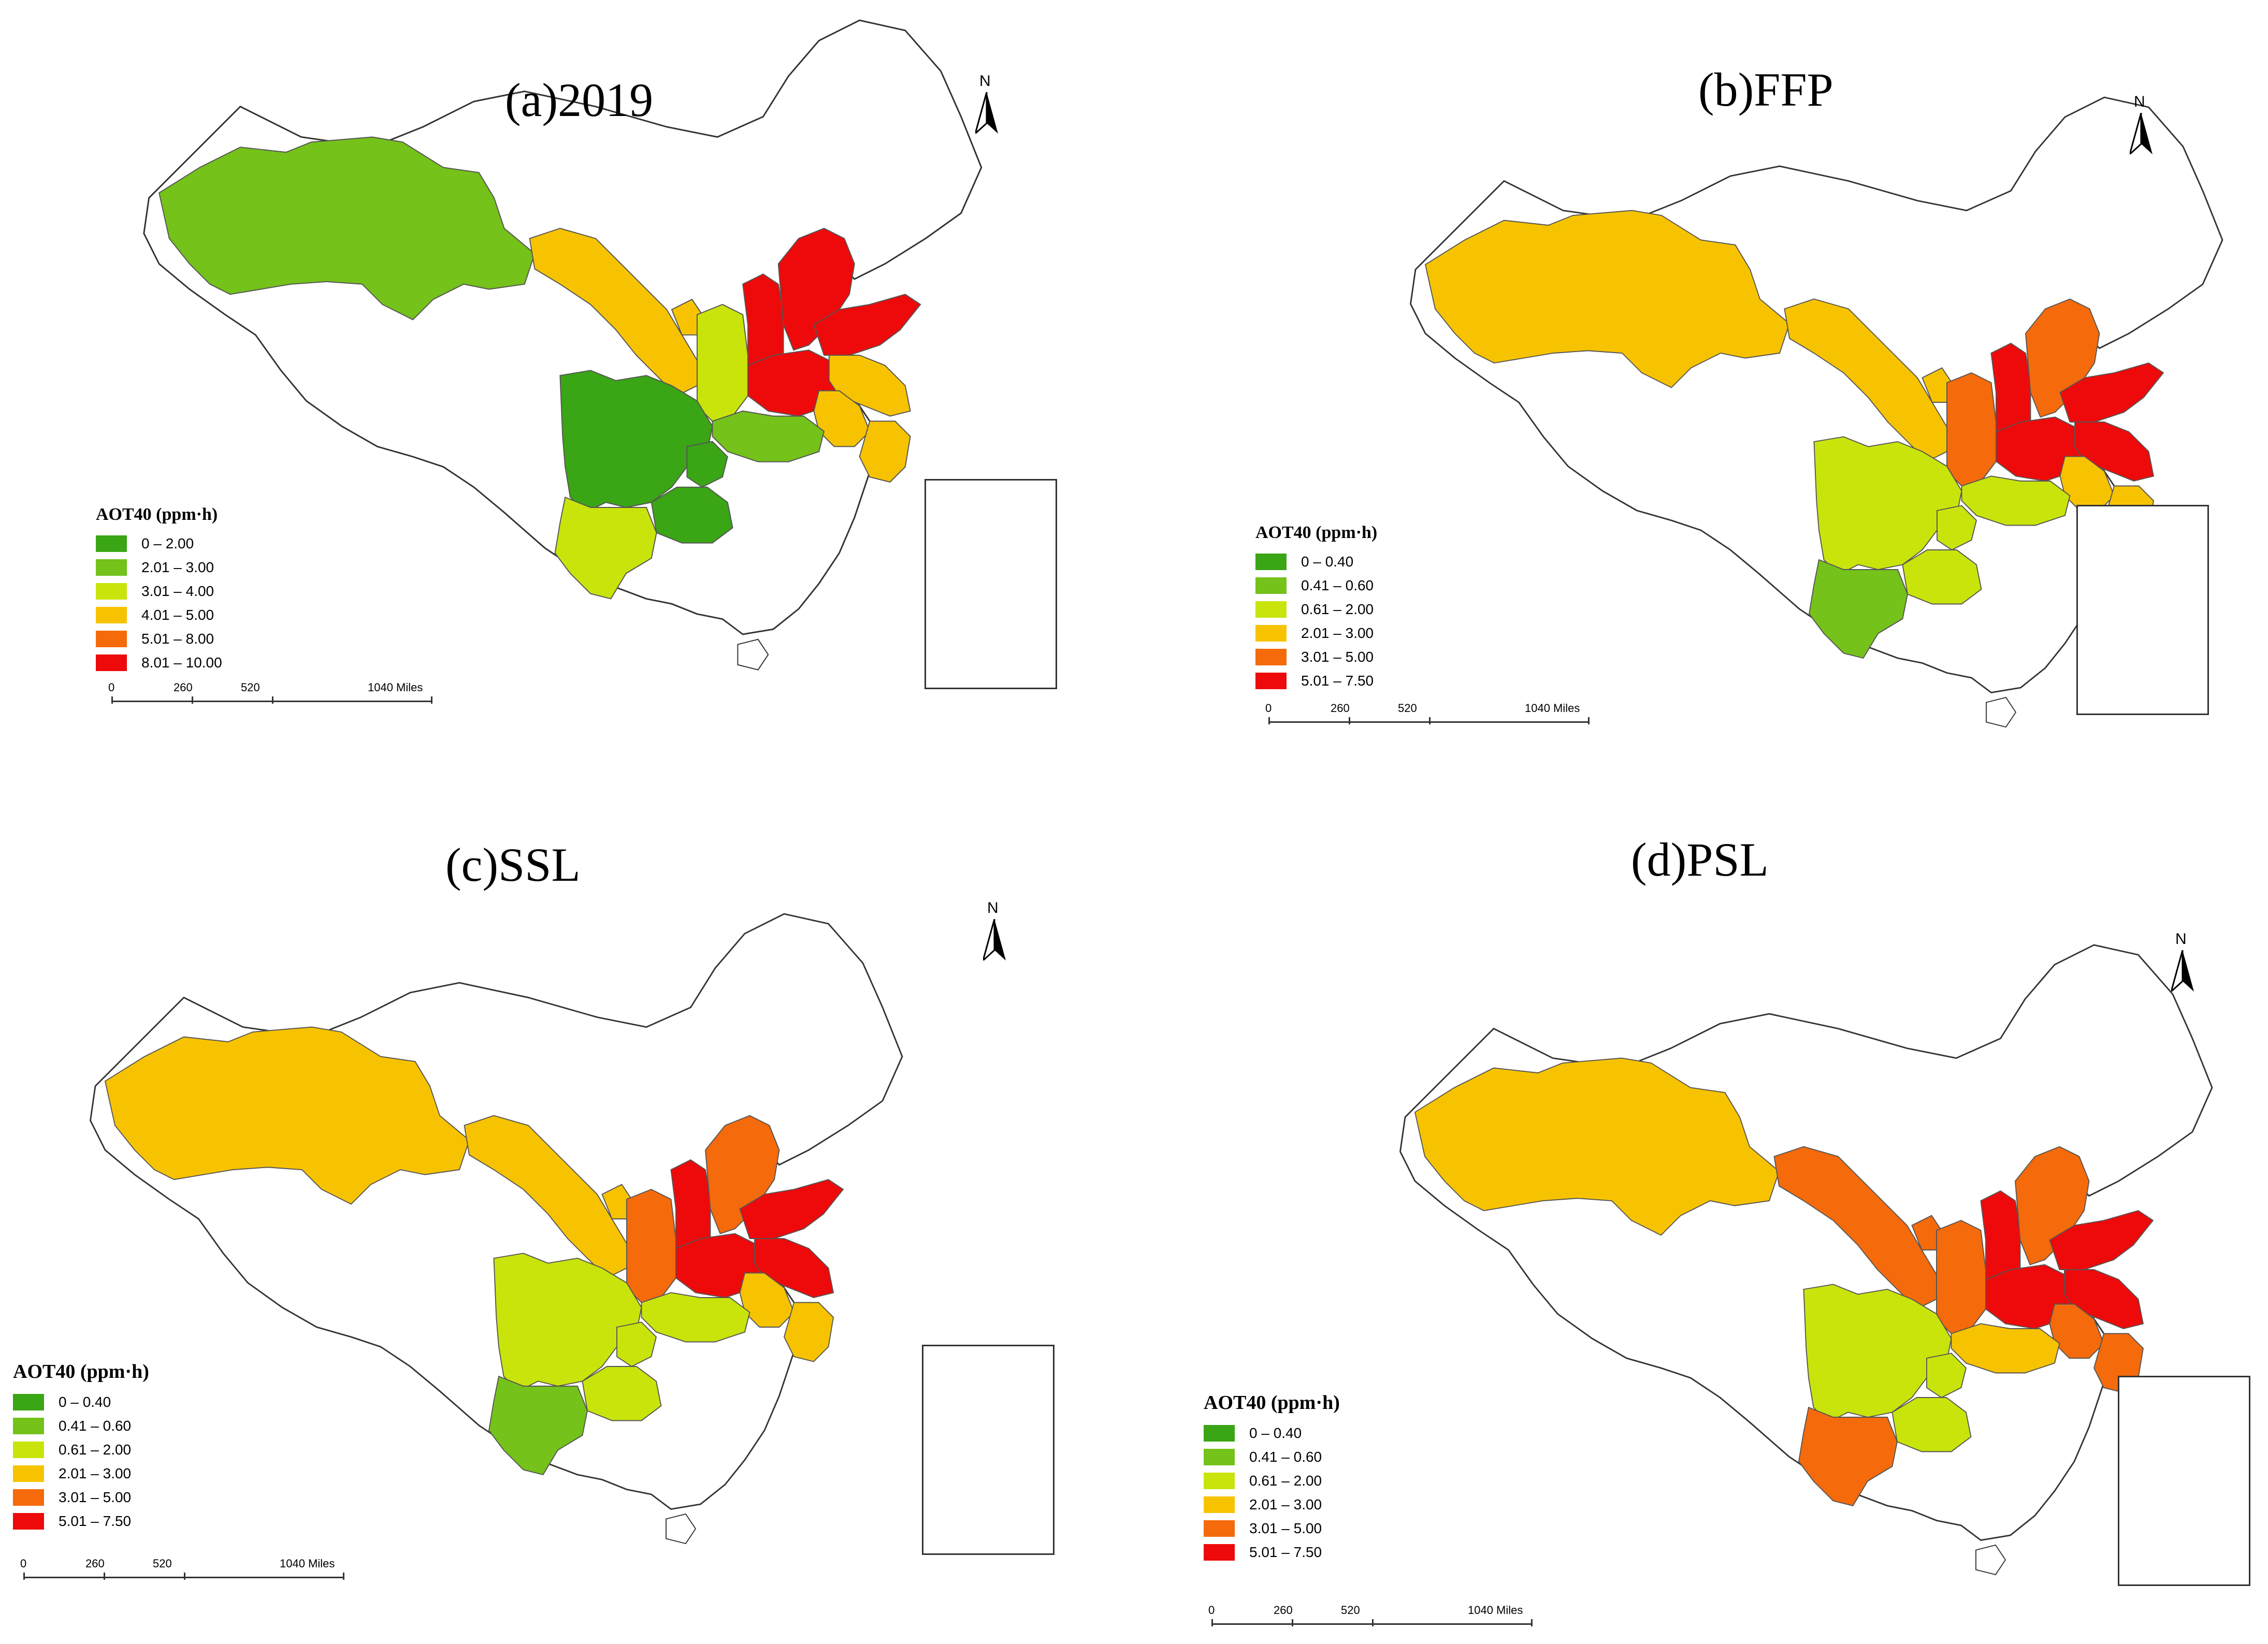  I want to click on hainan-island, so click(681, 1529).